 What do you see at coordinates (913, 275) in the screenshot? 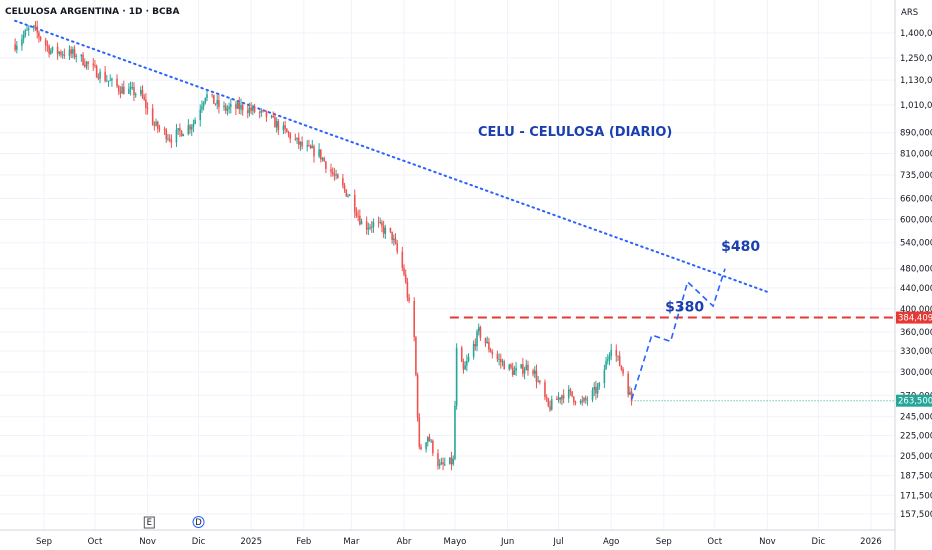
I see `price-axis-bg` at bounding box center [913, 275].